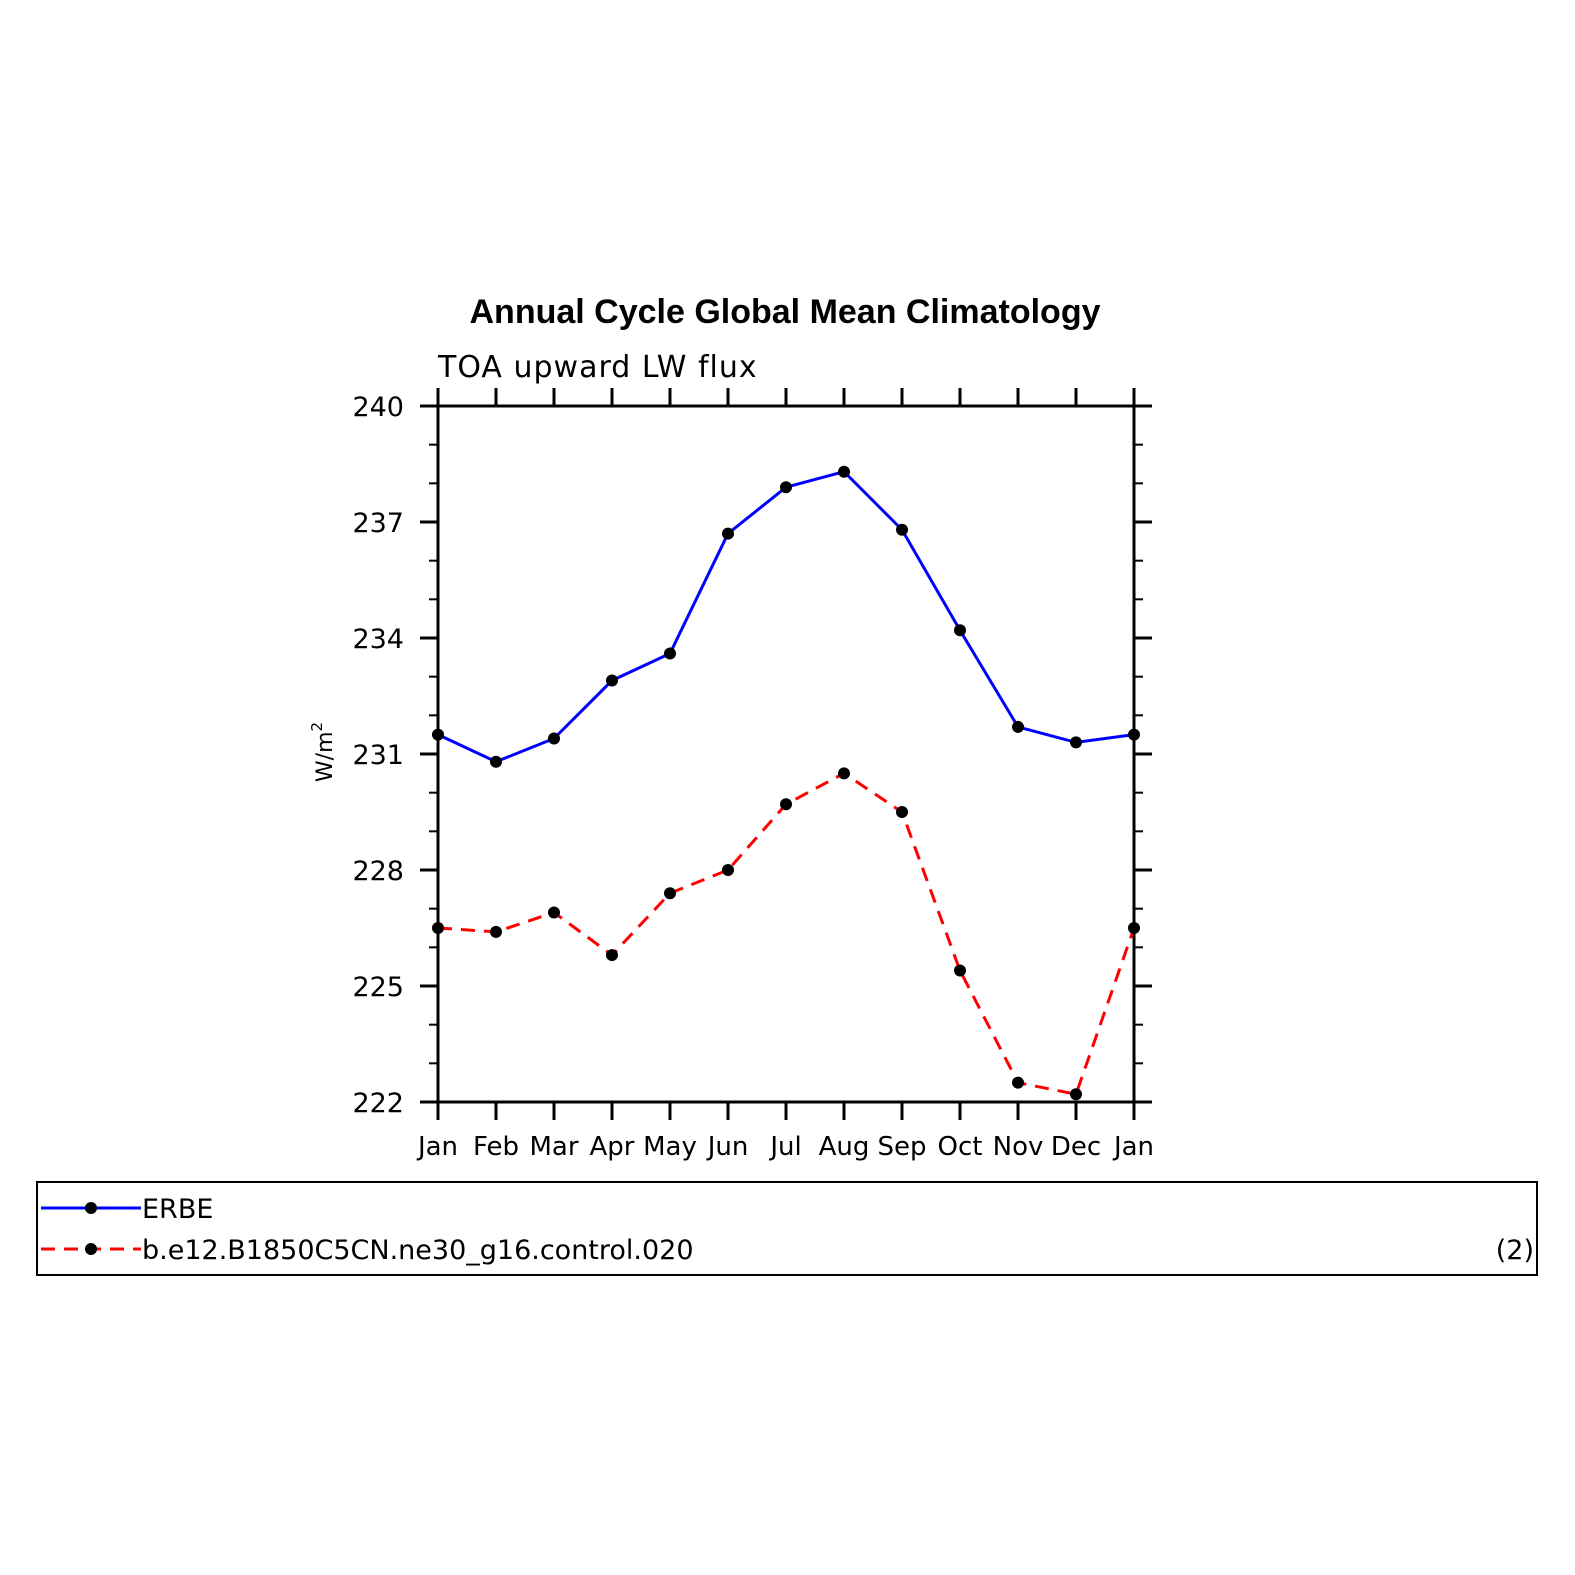  Describe the element at coordinates (901, 1147) in the screenshot. I see `x-tick-label: Sep` at that location.